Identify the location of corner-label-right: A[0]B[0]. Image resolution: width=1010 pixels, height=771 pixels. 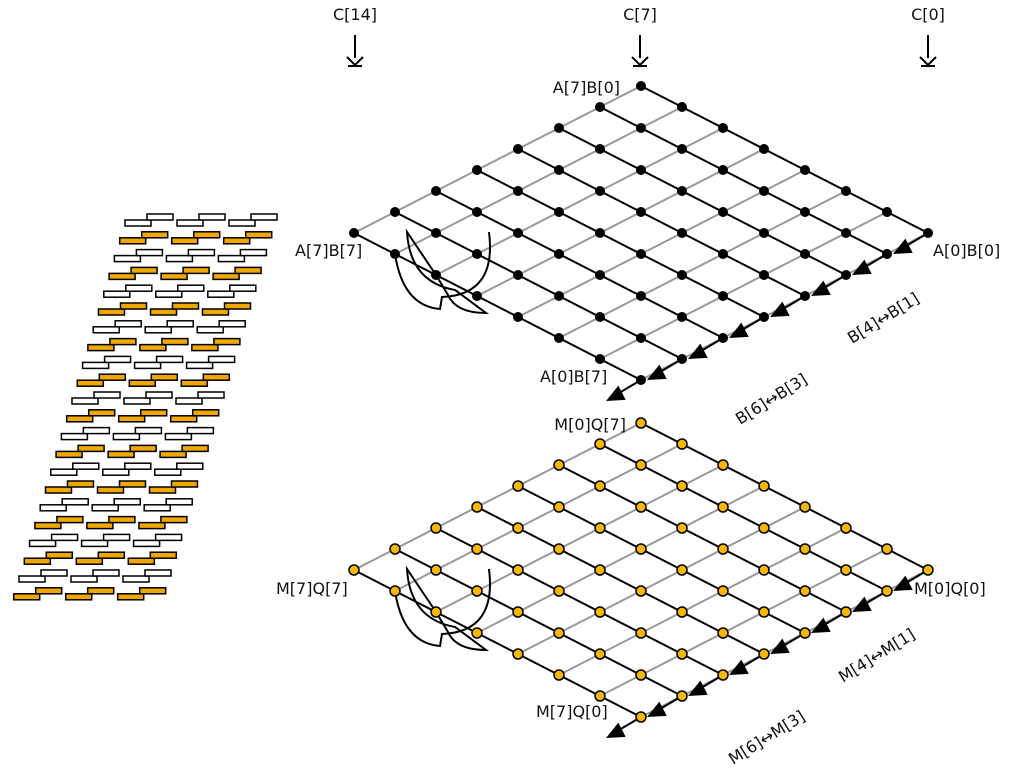
(966, 250).